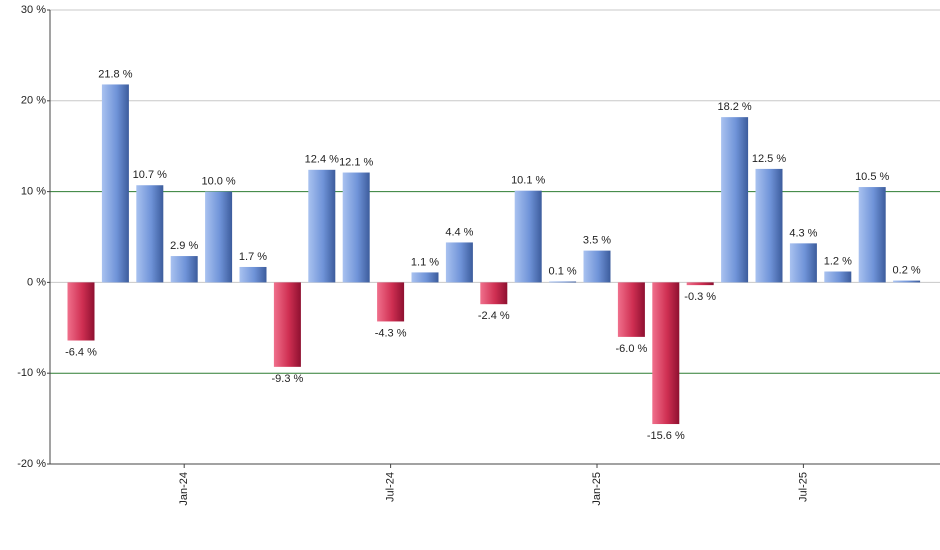 Image resolution: width=940 pixels, height=550 pixels. What do you see at coordinates (700, 297) in the screenshot?
I see `value-label: -0.3 %` at bounding box center [700, 297].